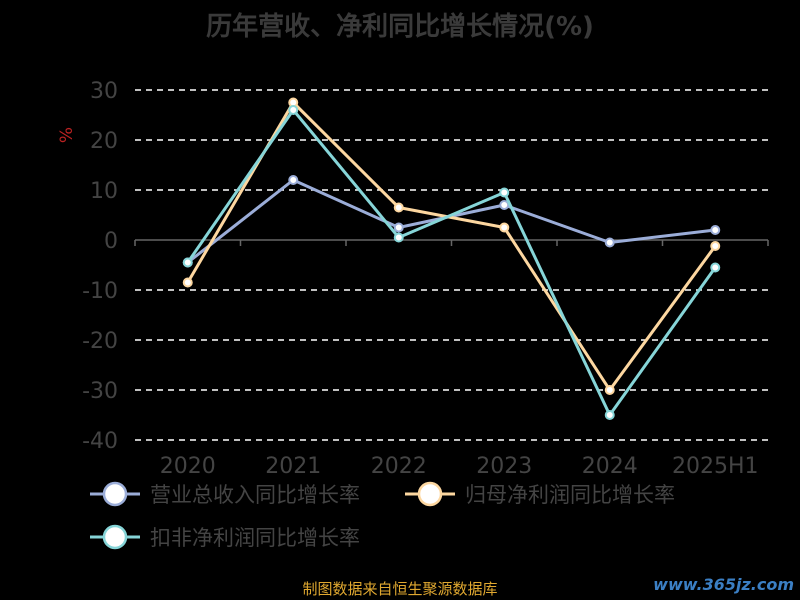 This screenshot has height=600, width=800. Describe the element at coordinates (255, 495) in the screenshot. I see `legend-label: 营业总收入同比增长率` at that location.